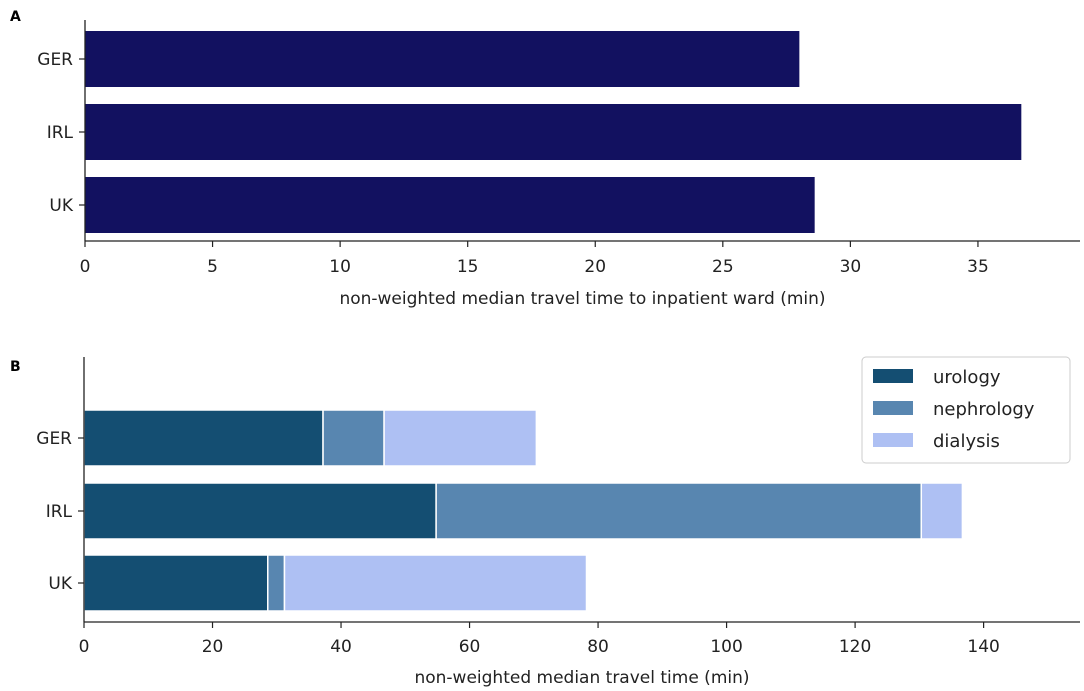  I want to click on panel-a-bar-uk, so click(450, 205).